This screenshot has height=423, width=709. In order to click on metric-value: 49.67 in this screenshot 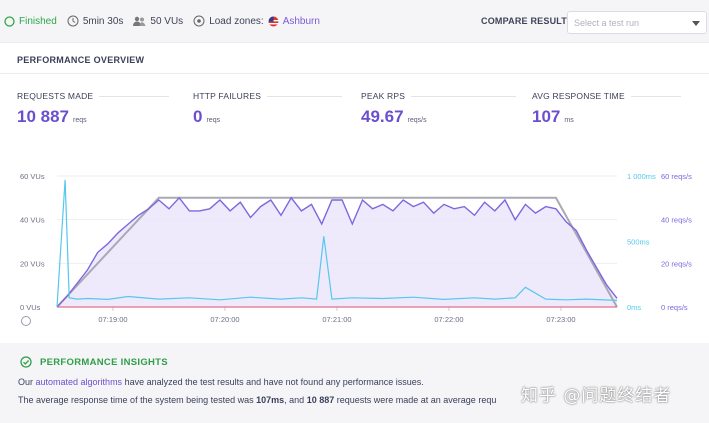, I will do `click(382, 116)`.